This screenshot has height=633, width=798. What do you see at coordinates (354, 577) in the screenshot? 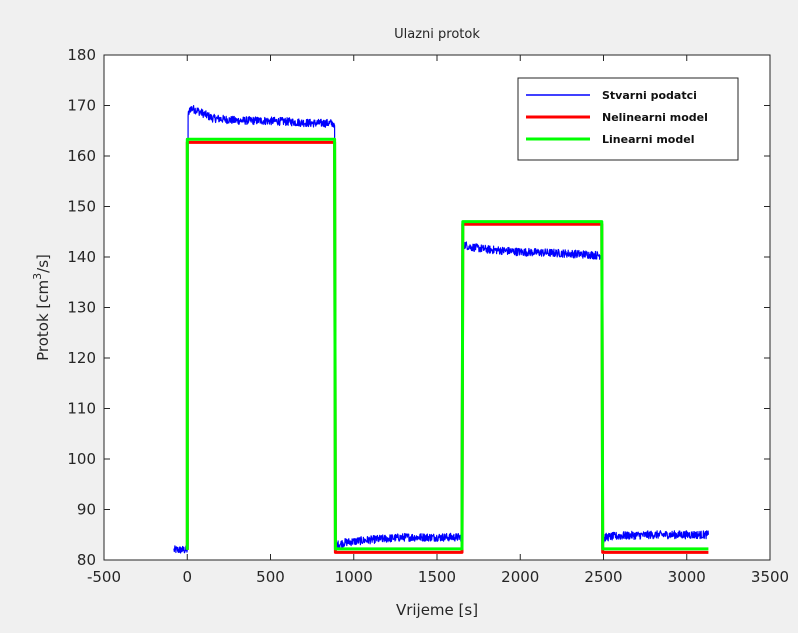
I see `x-tick-label: 1000` at bounding box center [354, 577].